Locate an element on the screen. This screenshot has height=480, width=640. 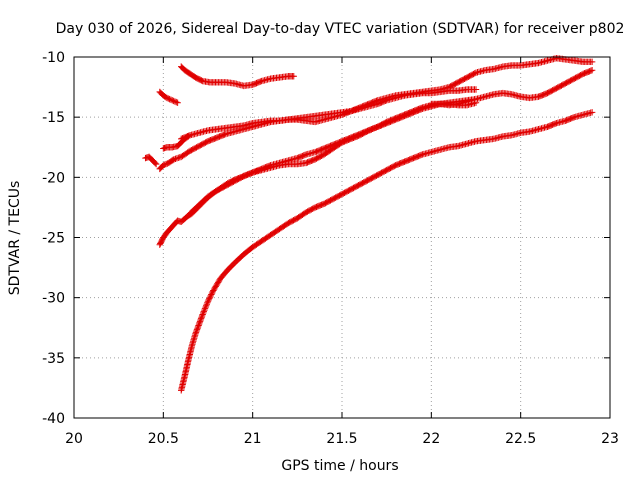
x-tick-label: 21.5 is located at coordinates (341, 439).